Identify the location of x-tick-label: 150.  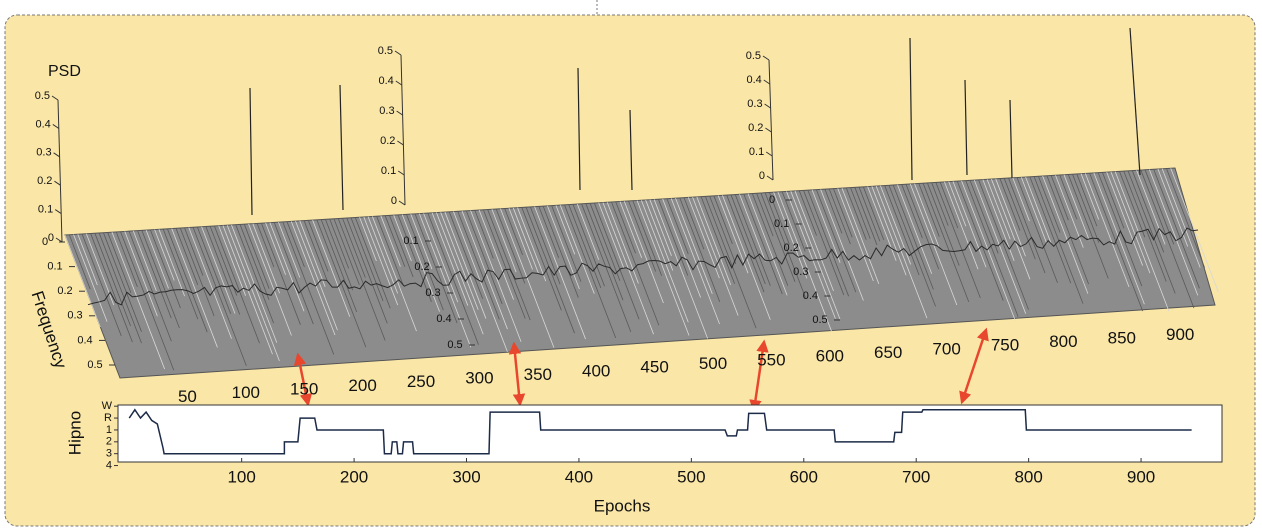
(304, 389).